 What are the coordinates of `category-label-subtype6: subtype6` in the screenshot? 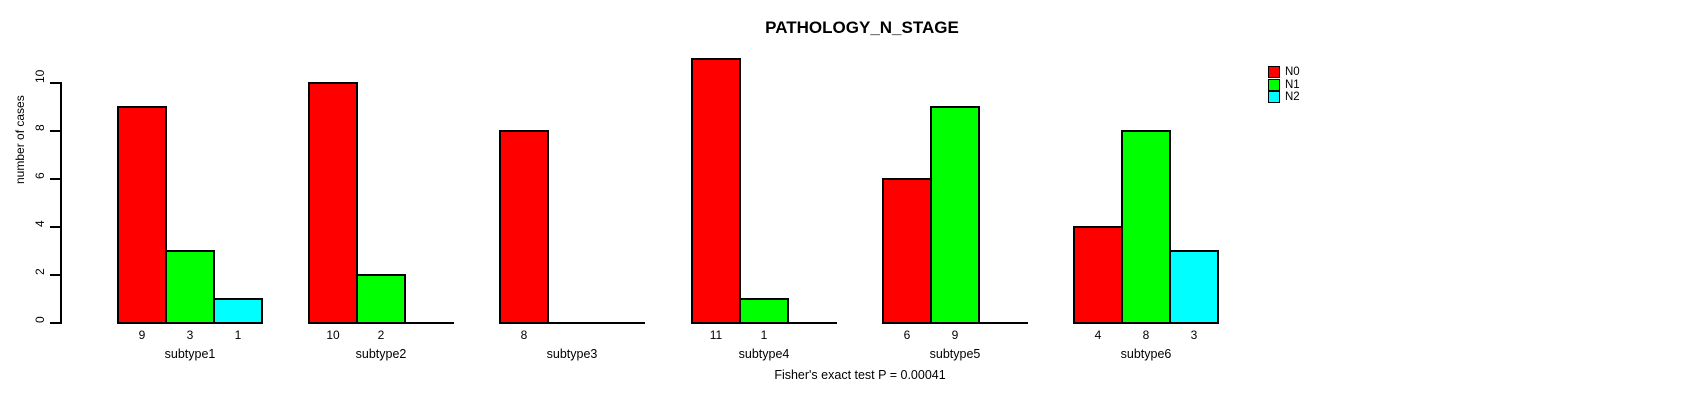 It's located at (1146, 354).